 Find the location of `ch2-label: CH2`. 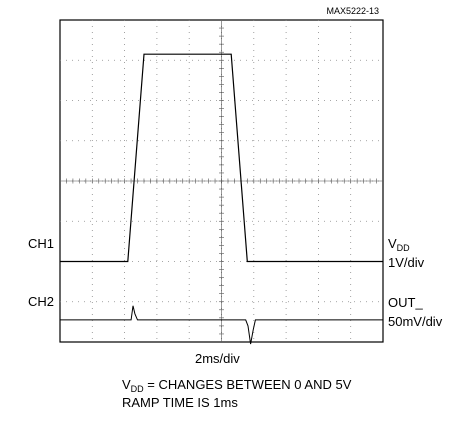

ch2-label: CH2 is located at coordinates (41, 301).